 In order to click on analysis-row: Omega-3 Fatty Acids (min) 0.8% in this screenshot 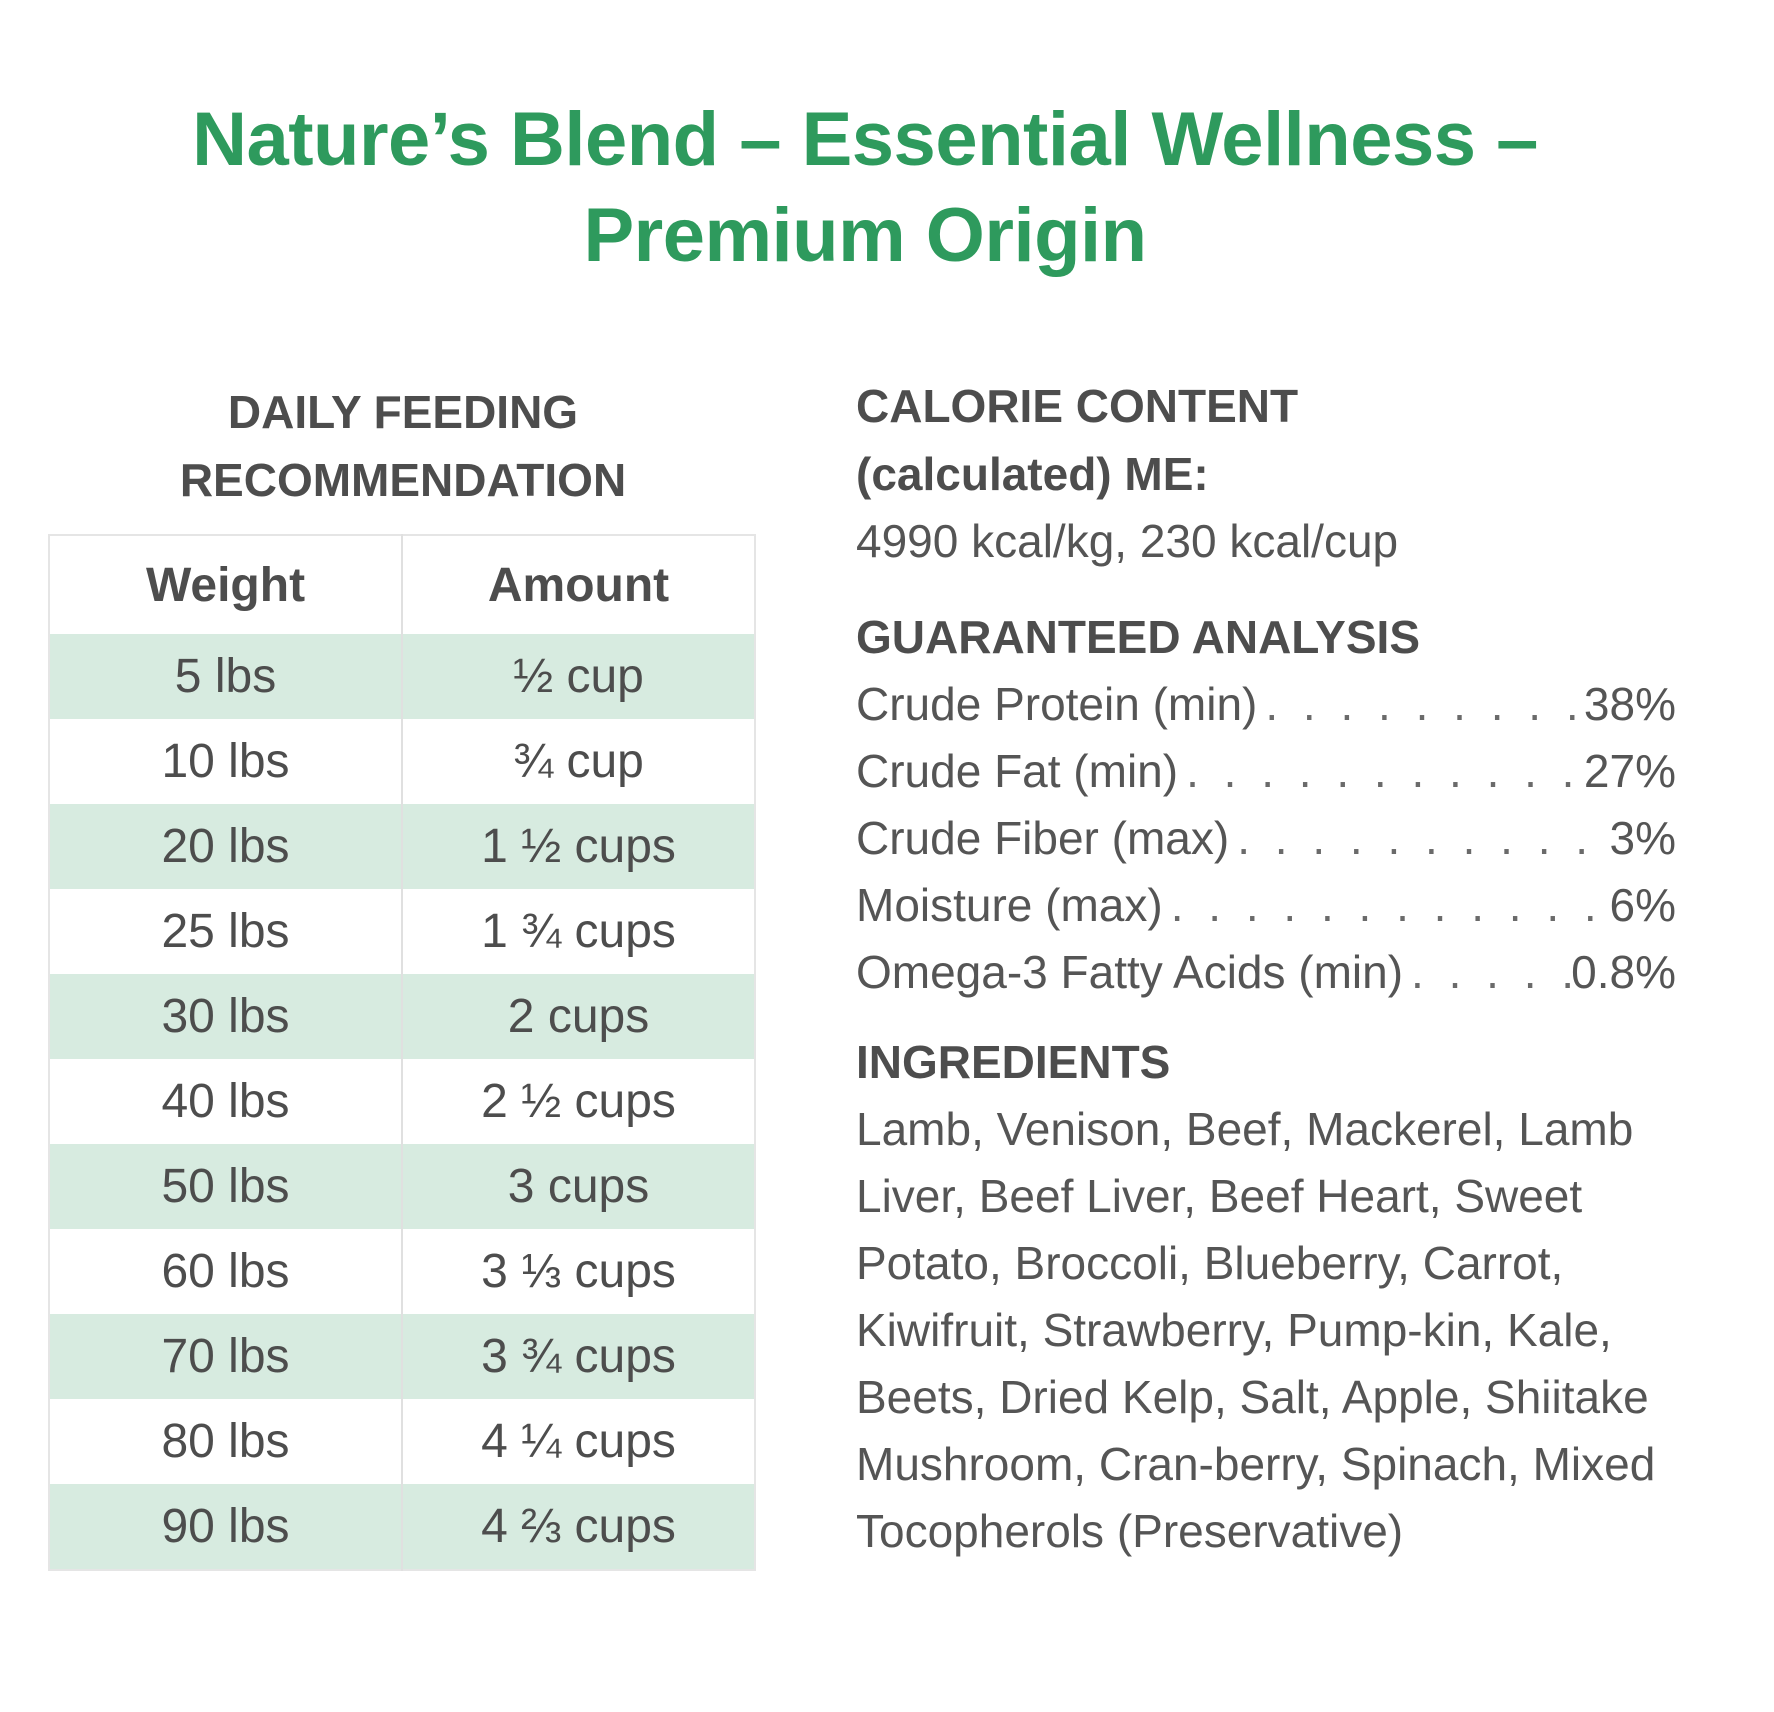, I will do `click(1266, 972)`.